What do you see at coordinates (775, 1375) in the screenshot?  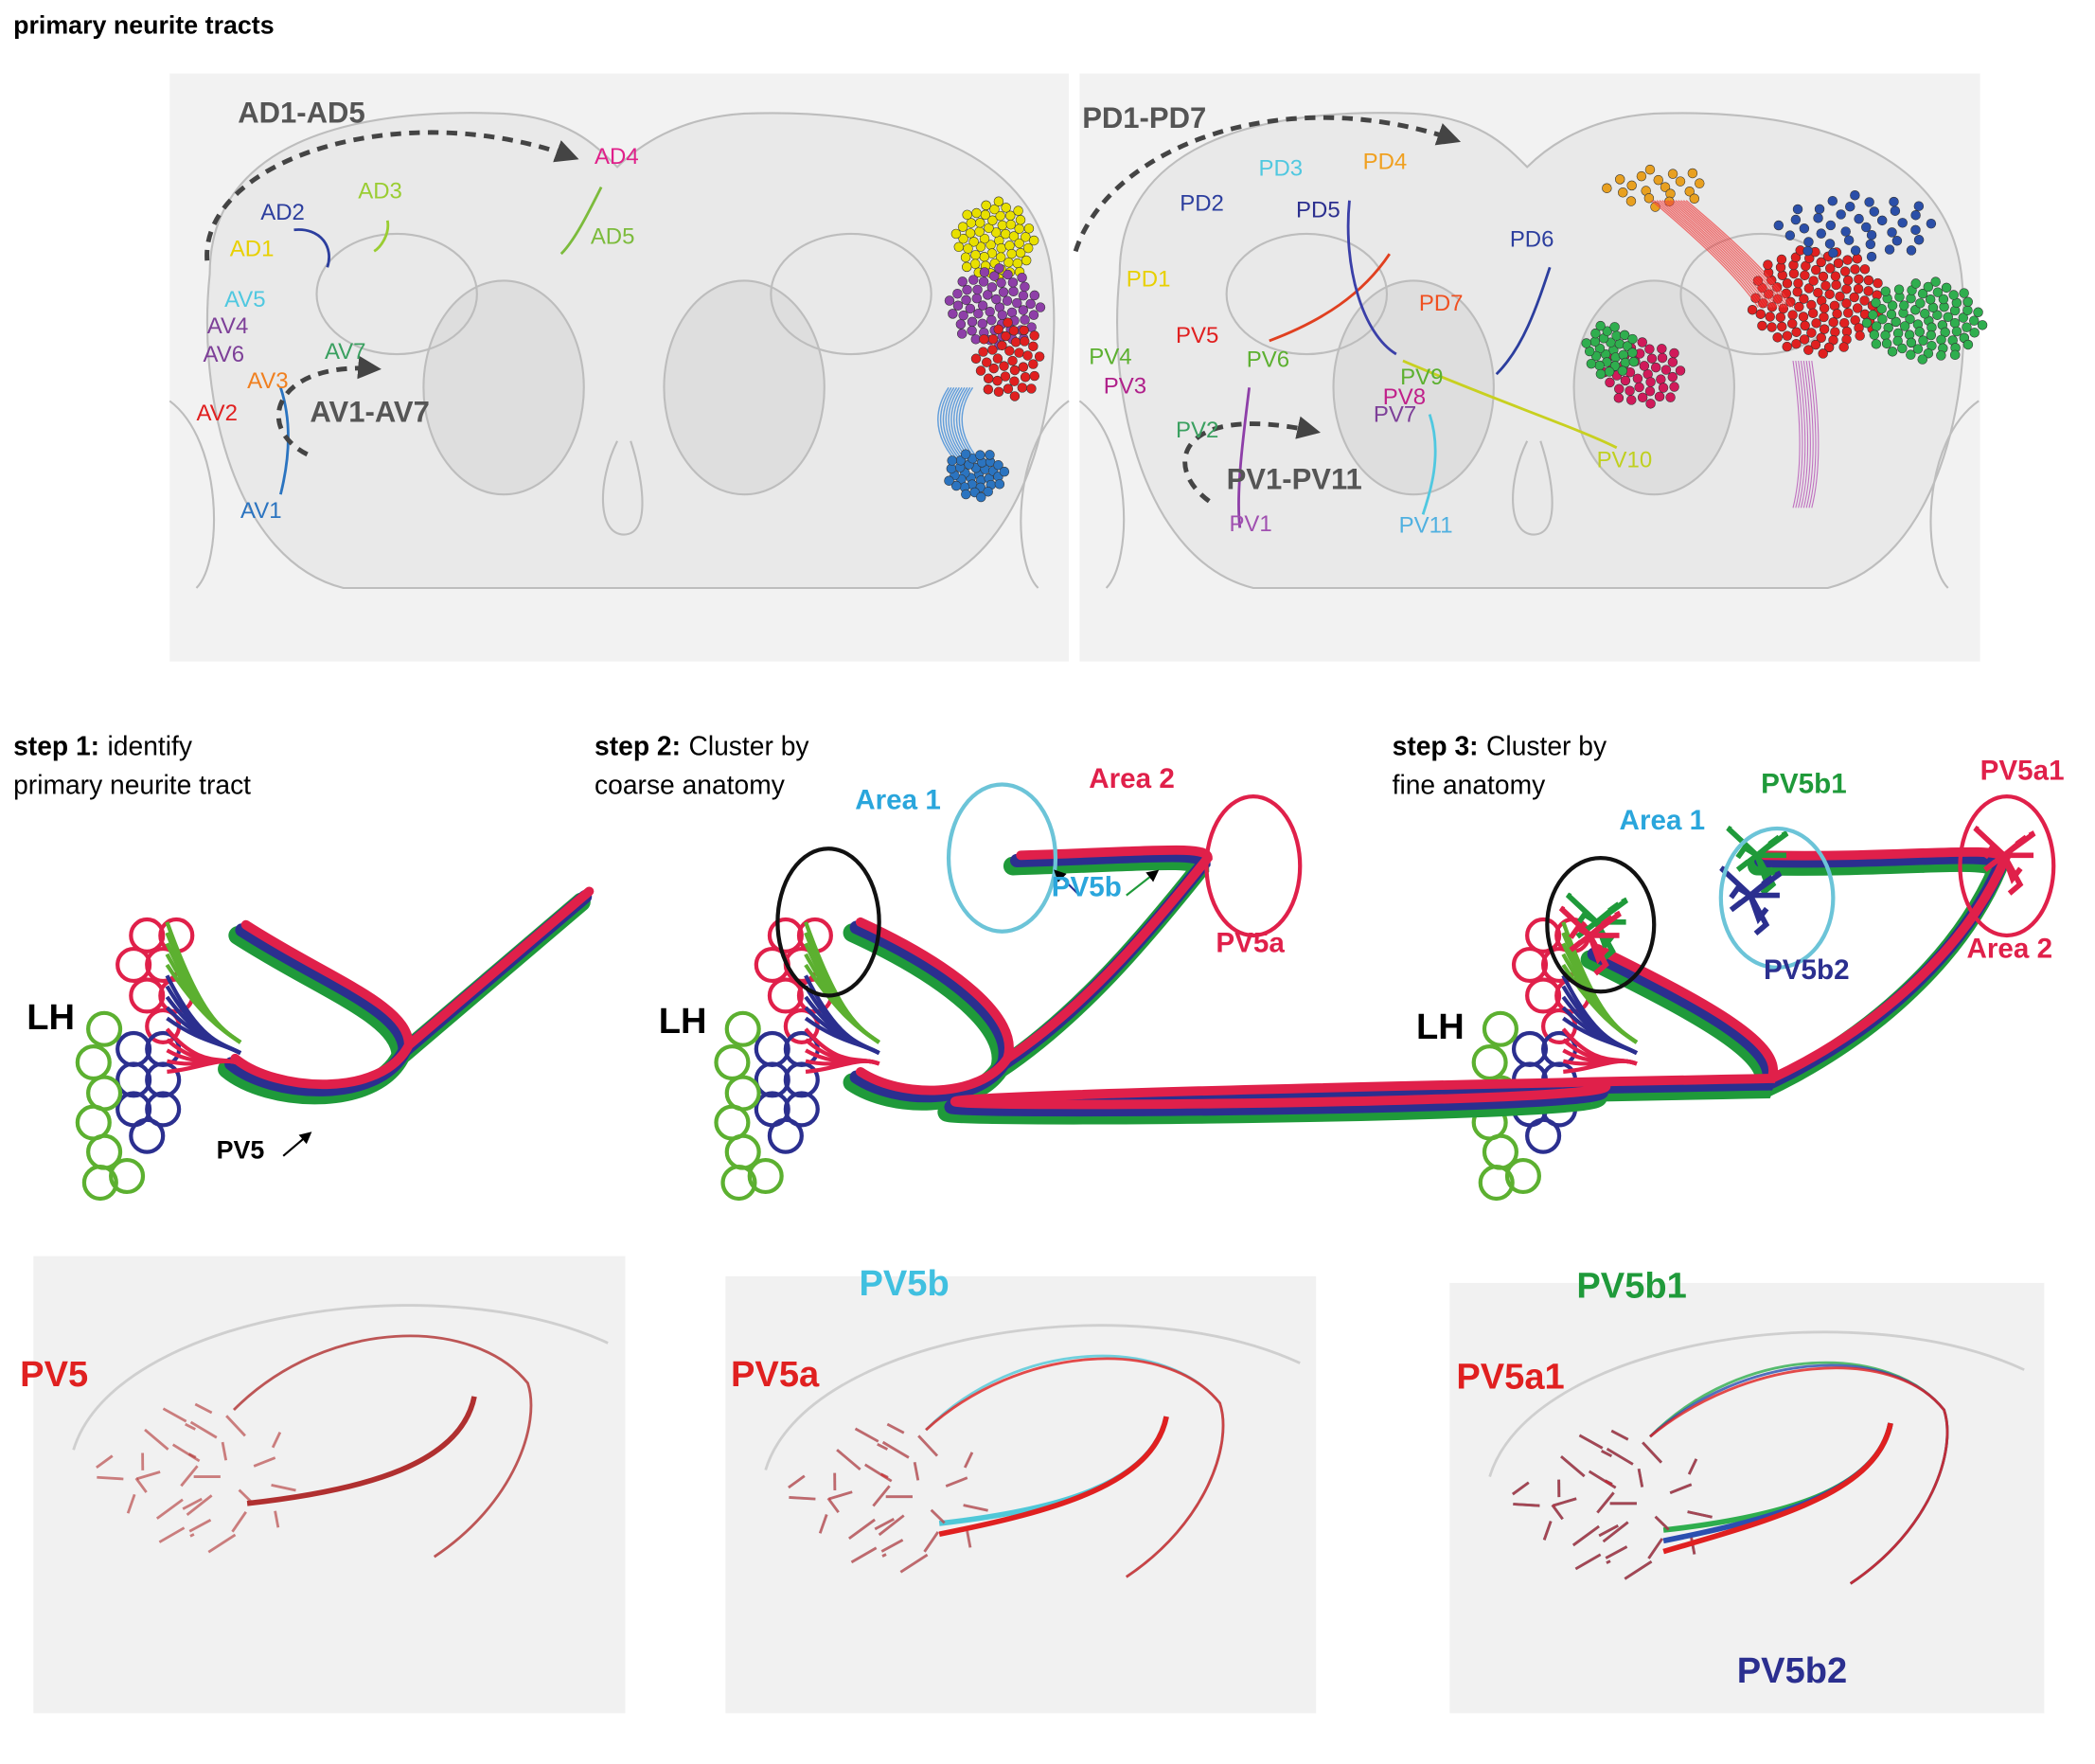 I see `label: PV5a` at bounding box center [775, 1375].